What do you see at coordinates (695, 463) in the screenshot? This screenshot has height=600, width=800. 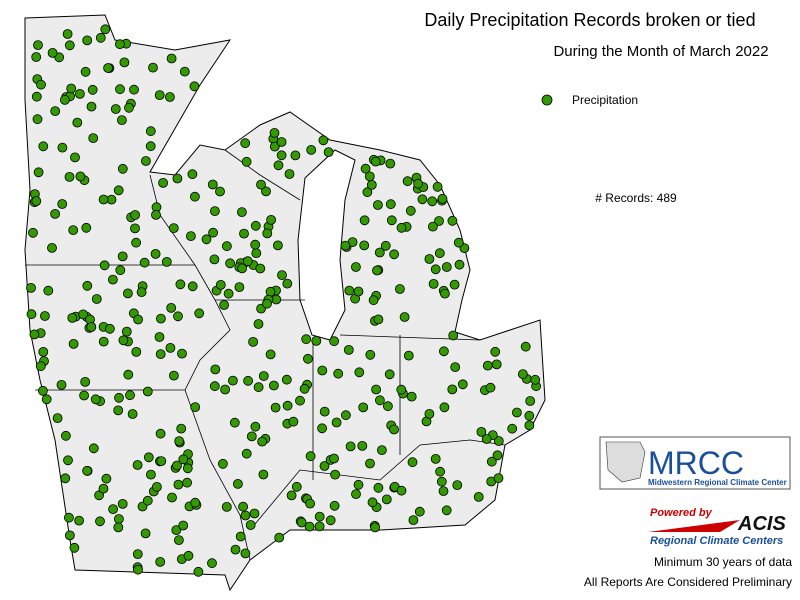 I see `mrcc-logo: MRCC Midwestern Regional Climate Center` at bounding box center [695, 463].